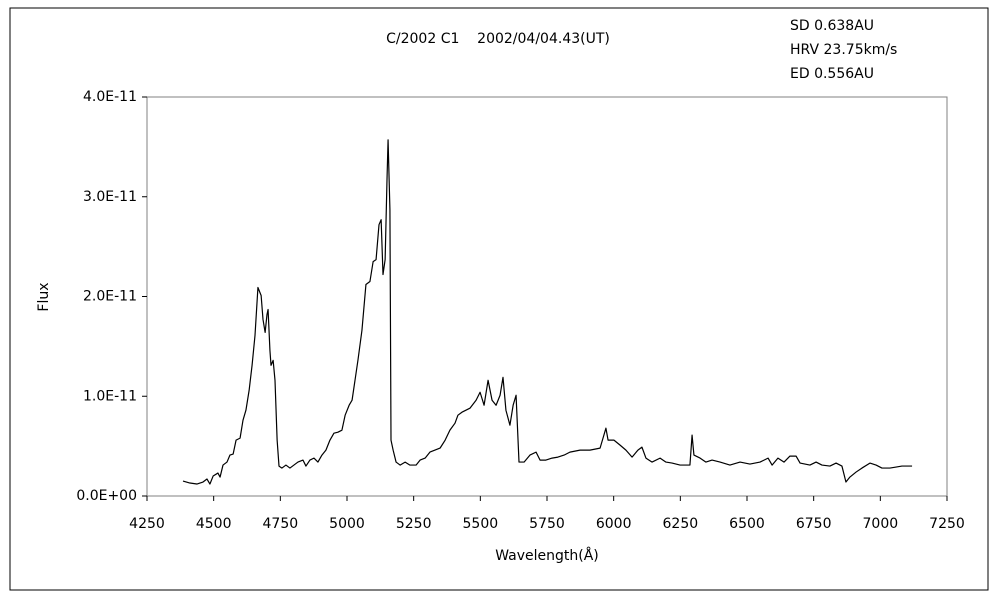 The width and height of the screenshot is (1000, 600). Describe the element at coordinates (547, 555) in the screenshot. I see `x-axis-label: Wavelength(Å)` at that location.